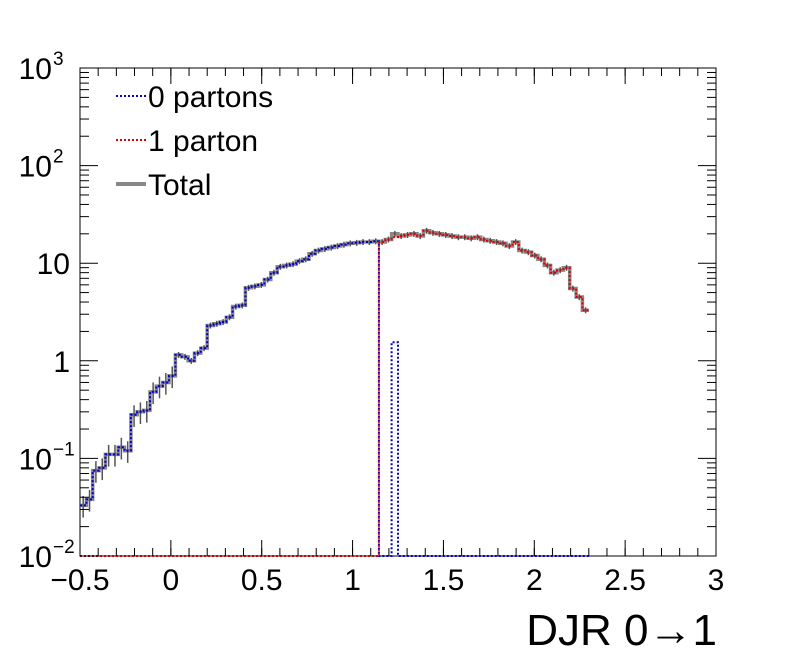  Describe the element at coordinates (179, 185) in the screenshot. I see `legend-label: Total` at that location.